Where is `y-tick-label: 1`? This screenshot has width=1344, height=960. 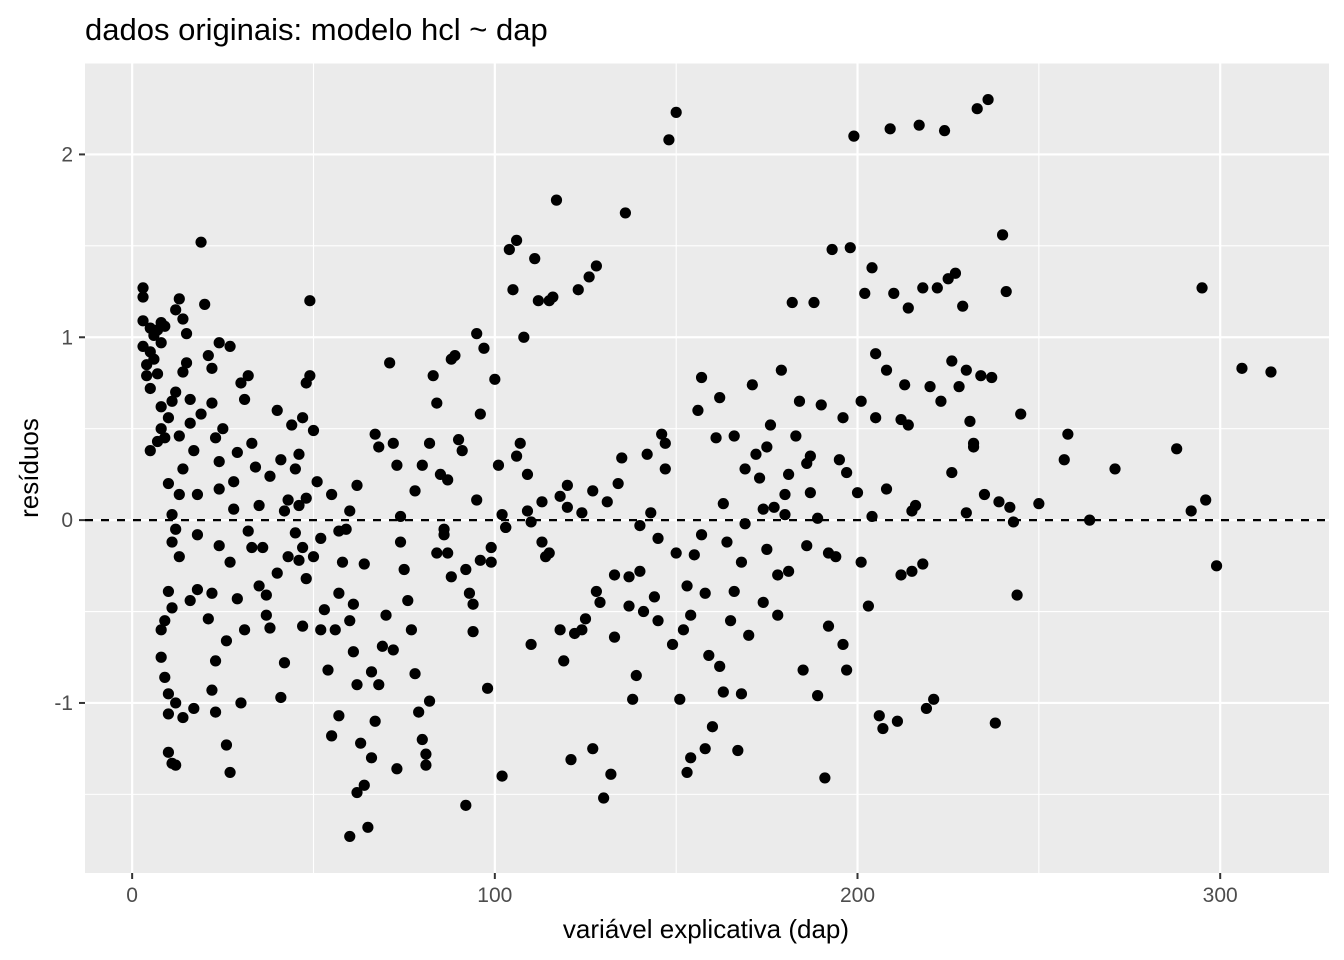
y-tick-label: 1 is located at coordinates (67, 337).